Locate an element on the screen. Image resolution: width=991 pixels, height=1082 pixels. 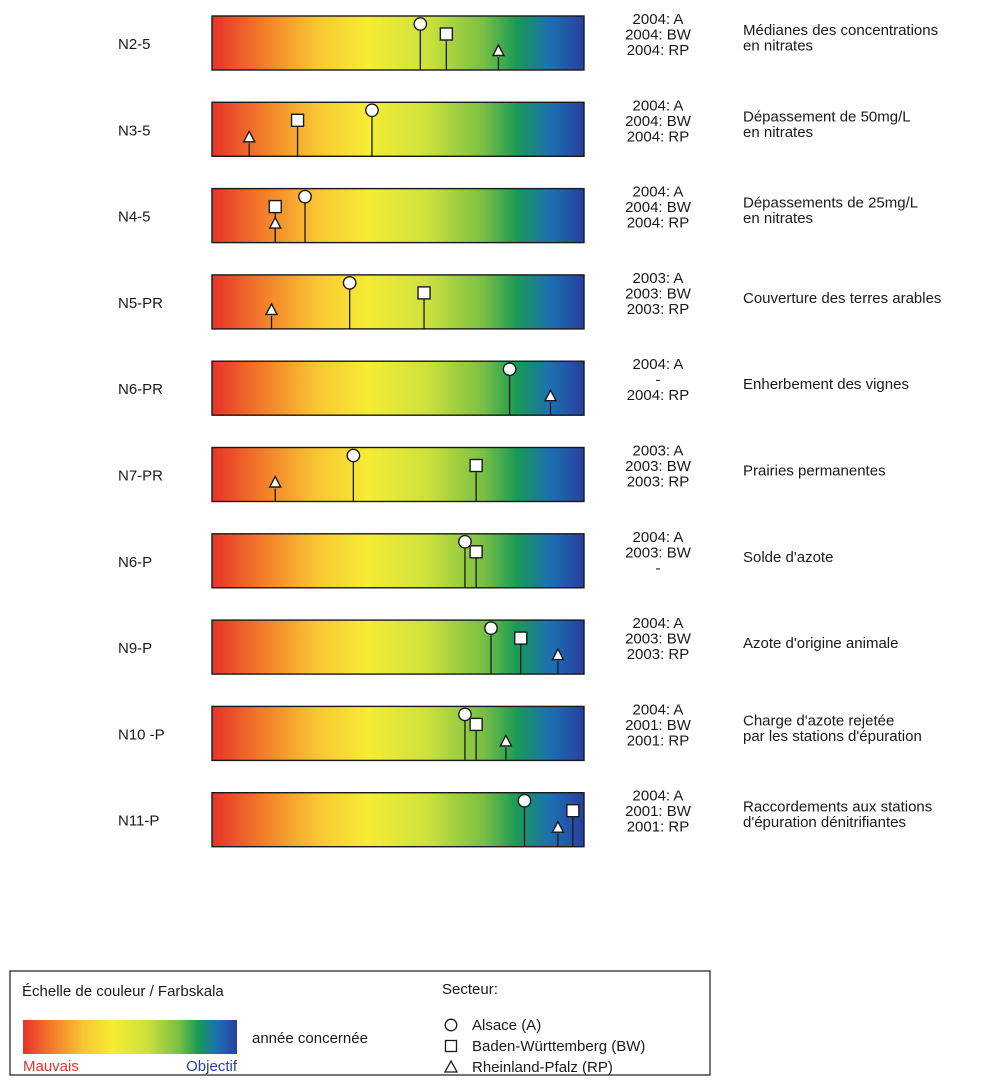
indicator-code: N4-5 is located at coordinates (134, 217).